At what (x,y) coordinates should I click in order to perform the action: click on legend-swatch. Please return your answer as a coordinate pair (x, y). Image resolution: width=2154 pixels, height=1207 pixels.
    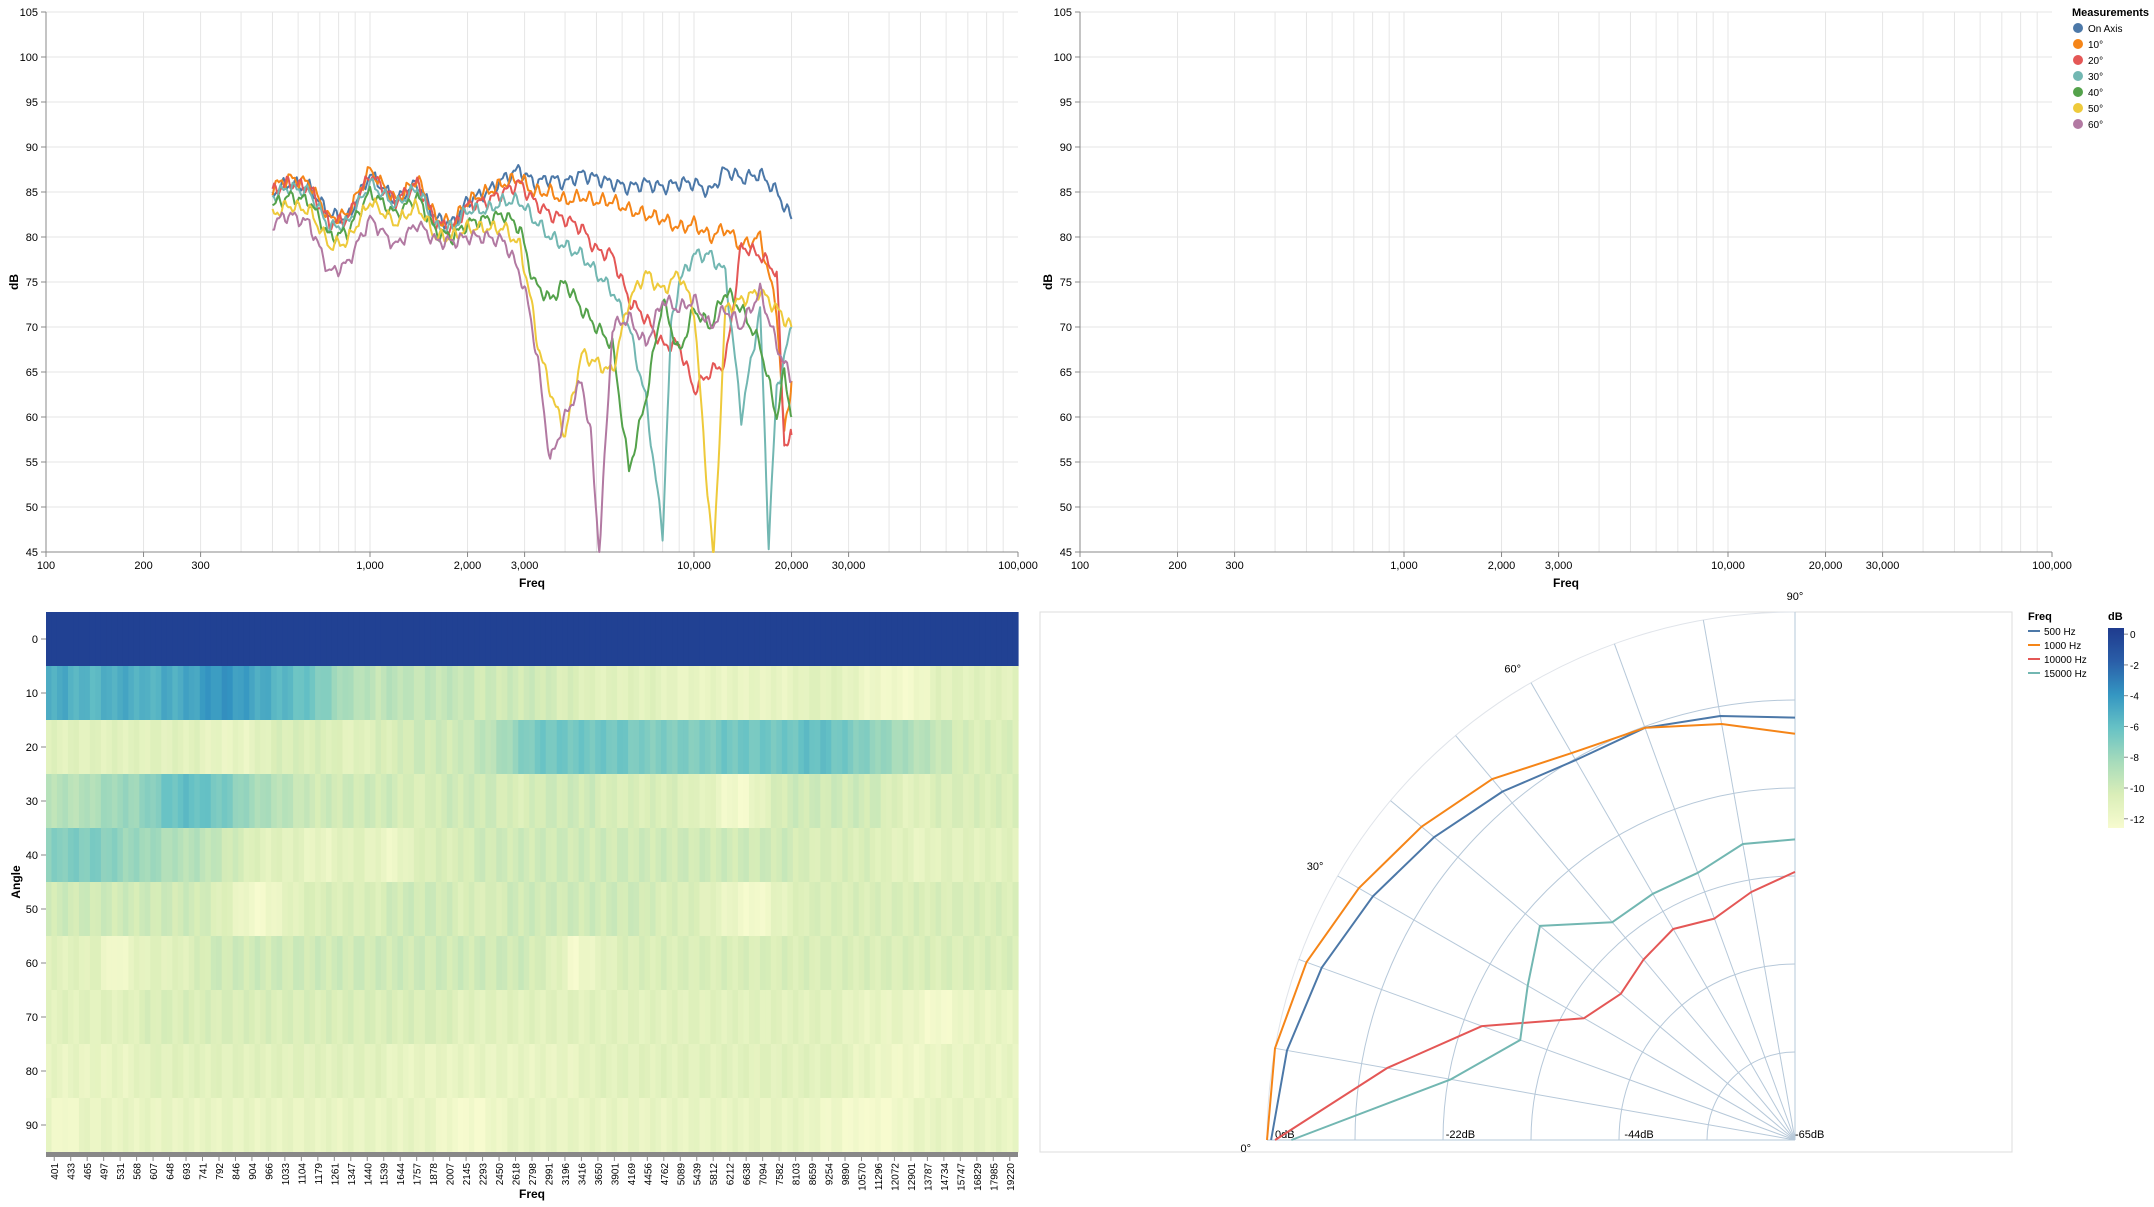
    Looking at the image, I should click on (2078, 44).